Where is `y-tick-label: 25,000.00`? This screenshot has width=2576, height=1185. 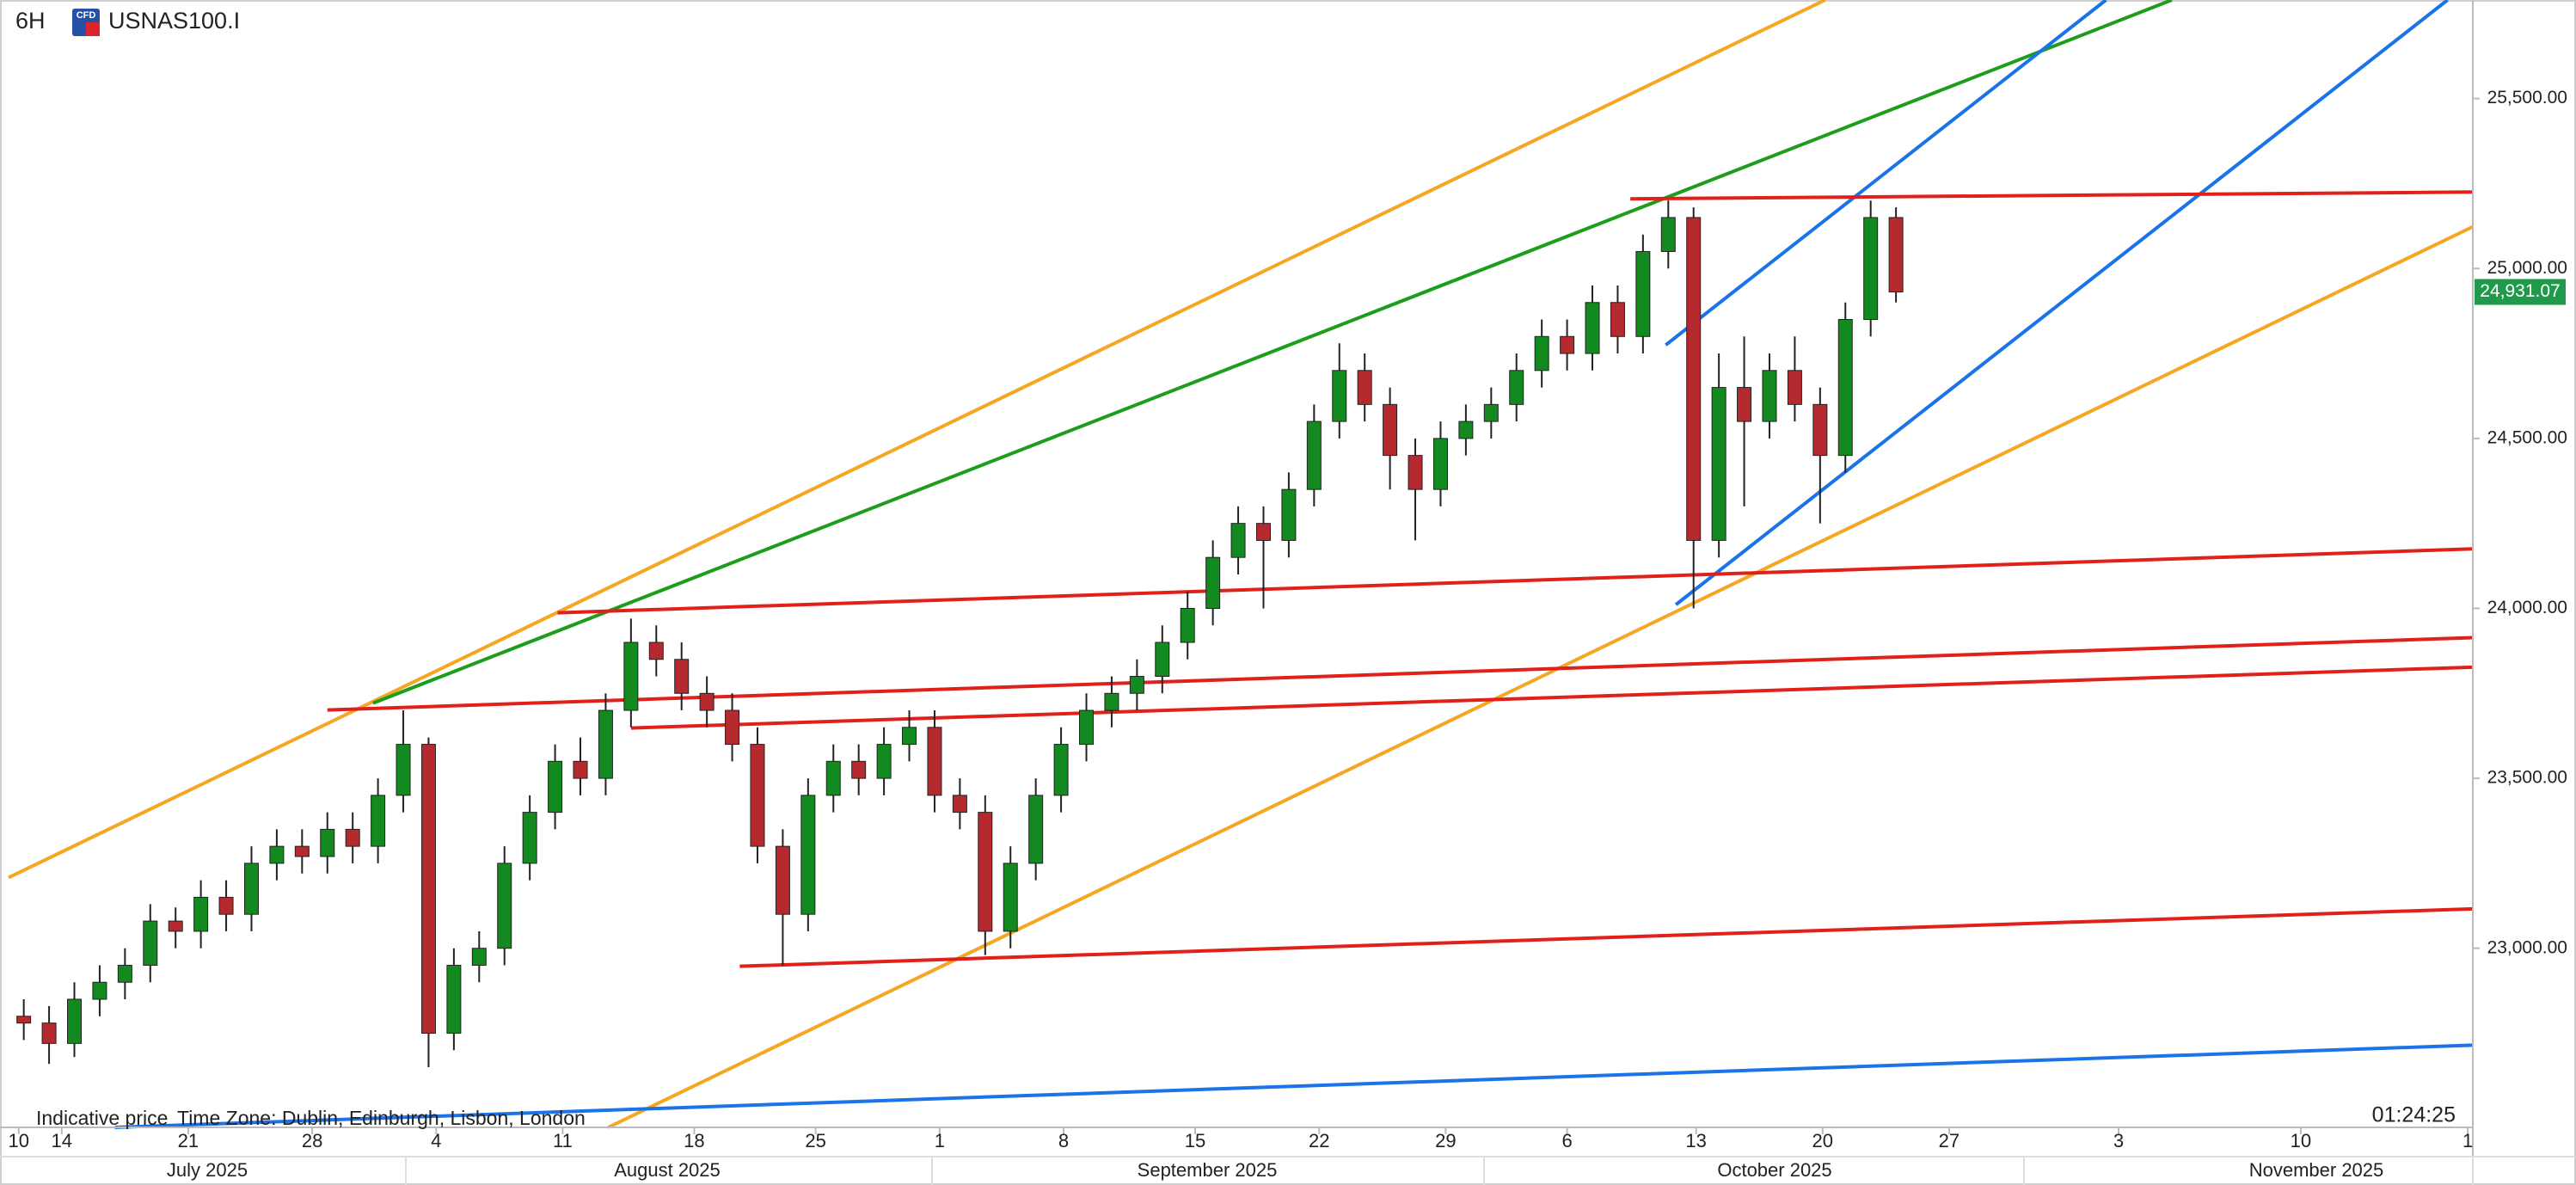
y-tick-label: 25,000.00 is located at coordinates (2527, 268).